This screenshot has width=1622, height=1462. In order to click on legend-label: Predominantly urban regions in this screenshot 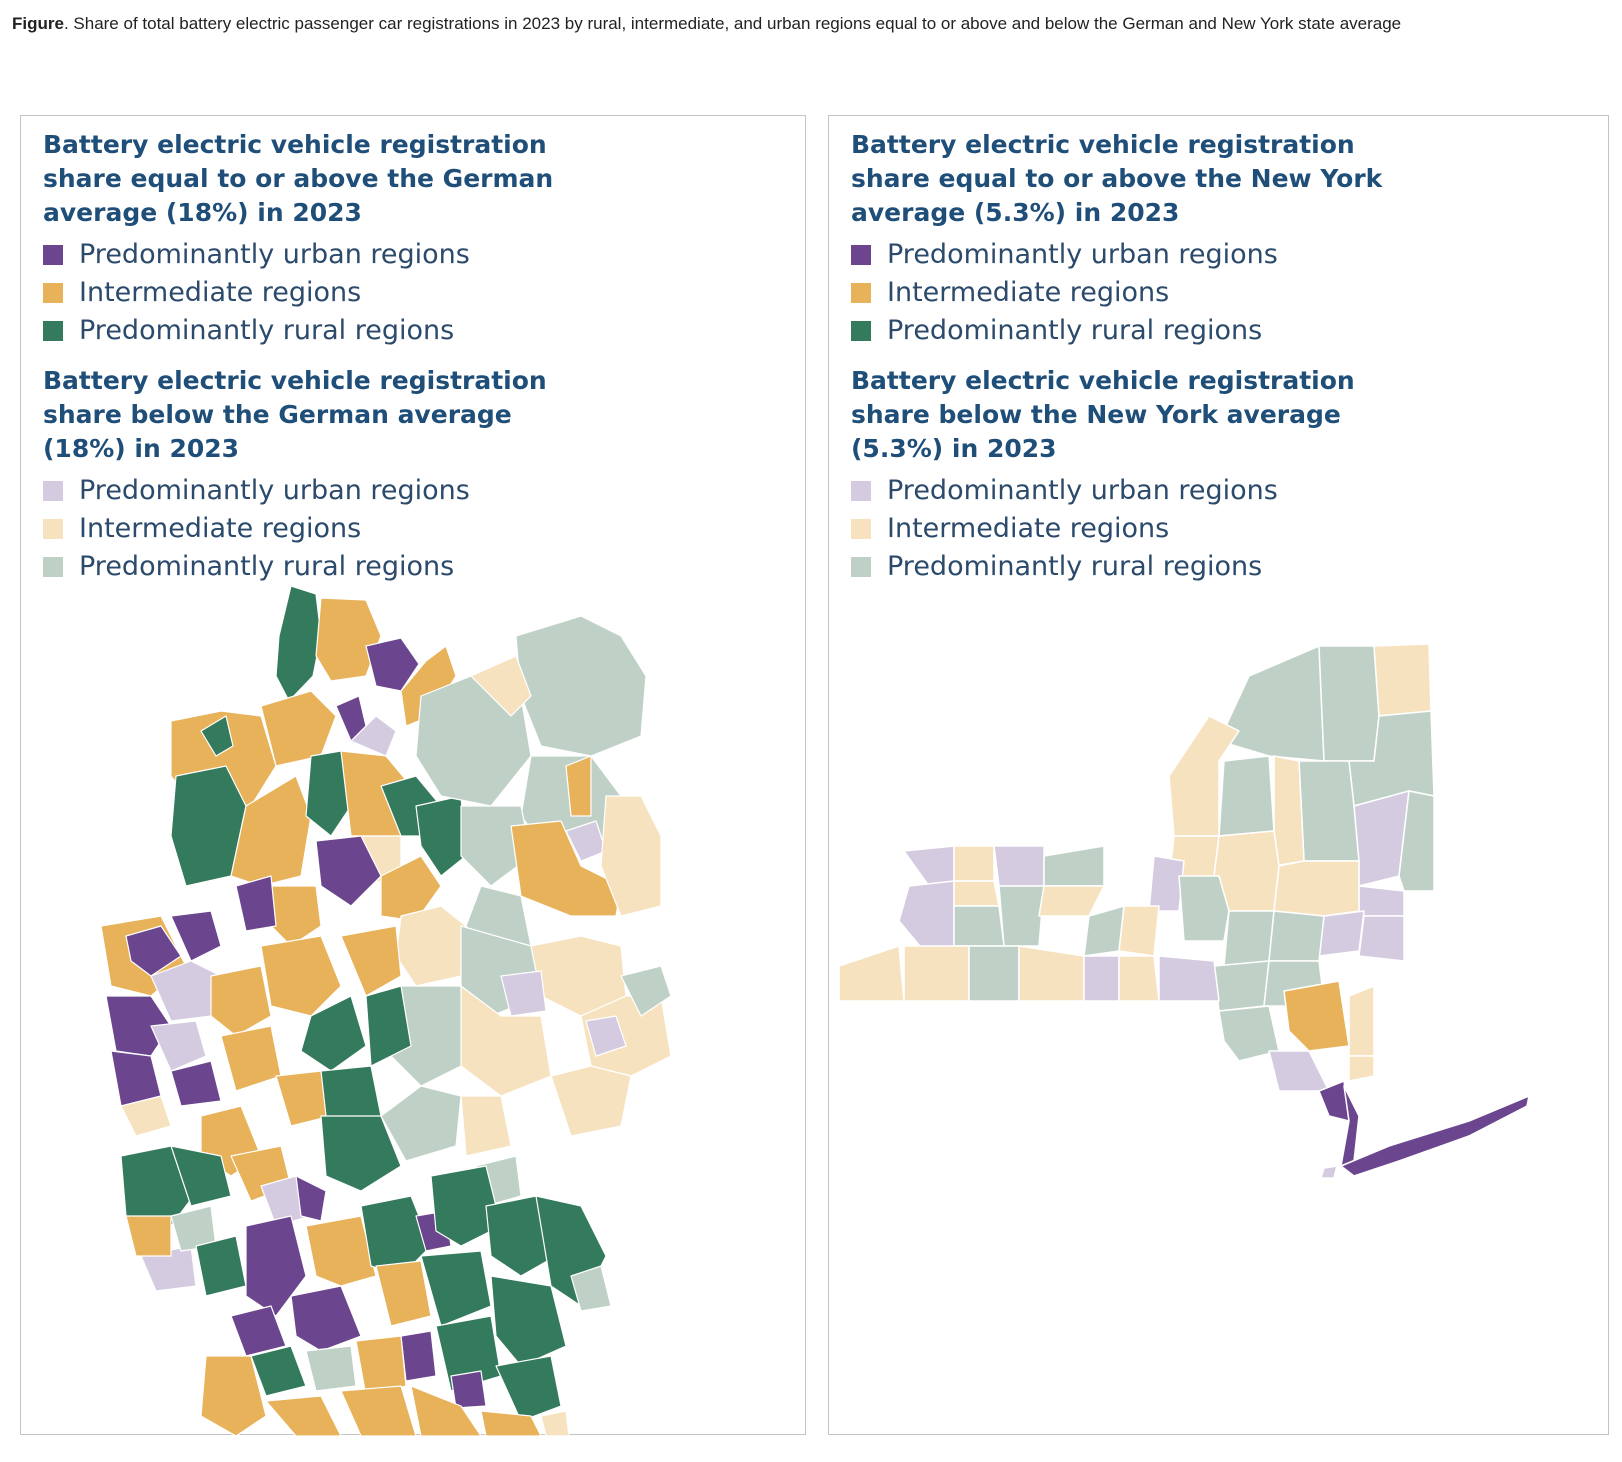, I will do `click(274, 254)`.